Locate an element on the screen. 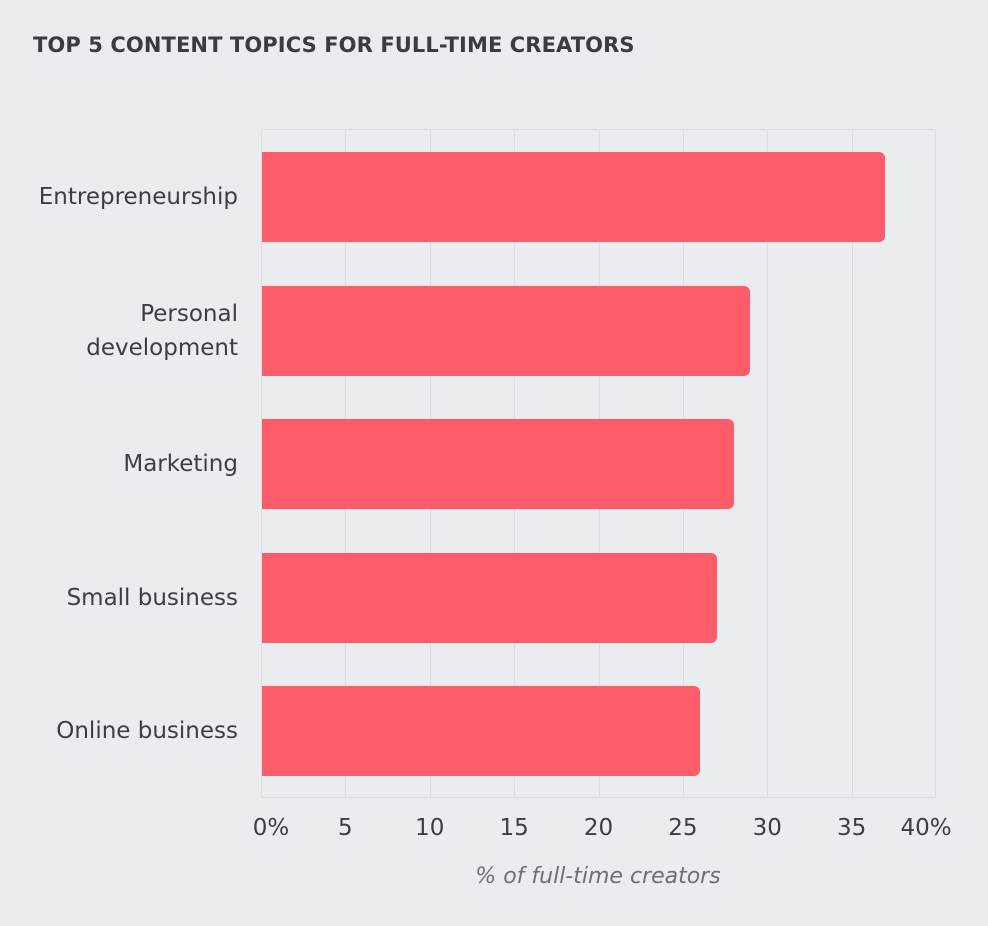  x-tick-label: 25 is located at coordinates (683, 828).